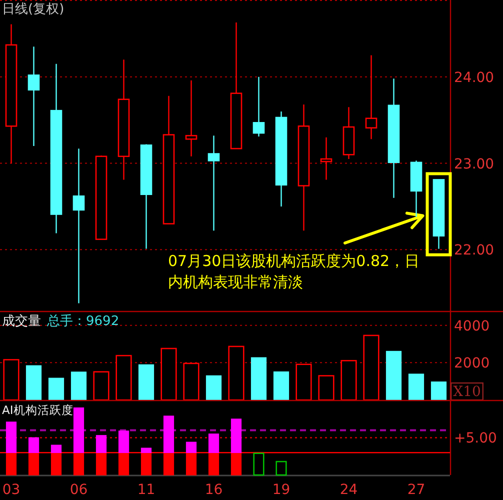 This screenshot has width=503, height=500. I want to click on x-tick-label: 24, so click(349, 490).